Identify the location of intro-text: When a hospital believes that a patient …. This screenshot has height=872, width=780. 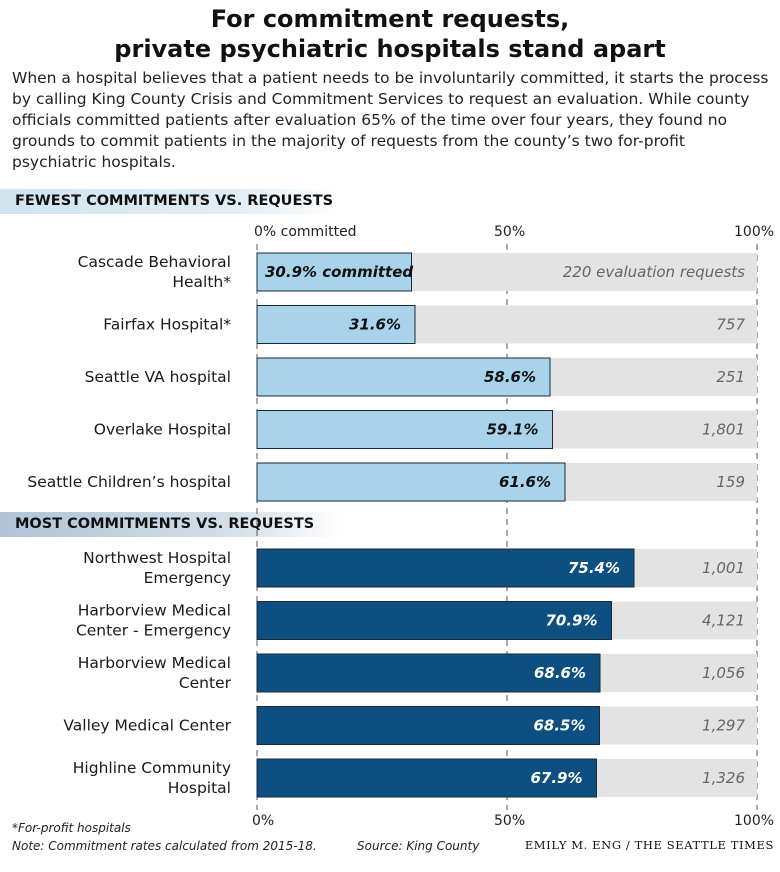
(390, 120).